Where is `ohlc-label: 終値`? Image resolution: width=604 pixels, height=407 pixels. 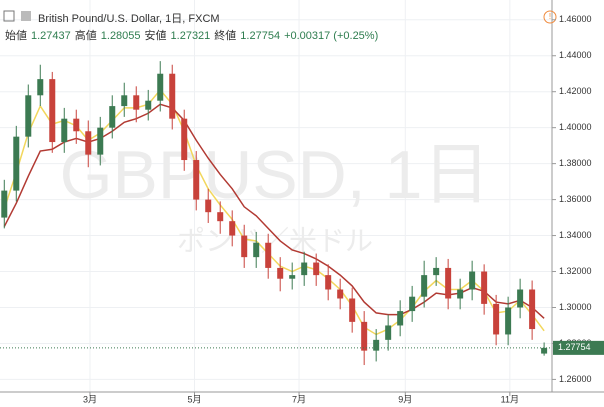 ohlc-label: 終値 is located at coordinates (225, 36).